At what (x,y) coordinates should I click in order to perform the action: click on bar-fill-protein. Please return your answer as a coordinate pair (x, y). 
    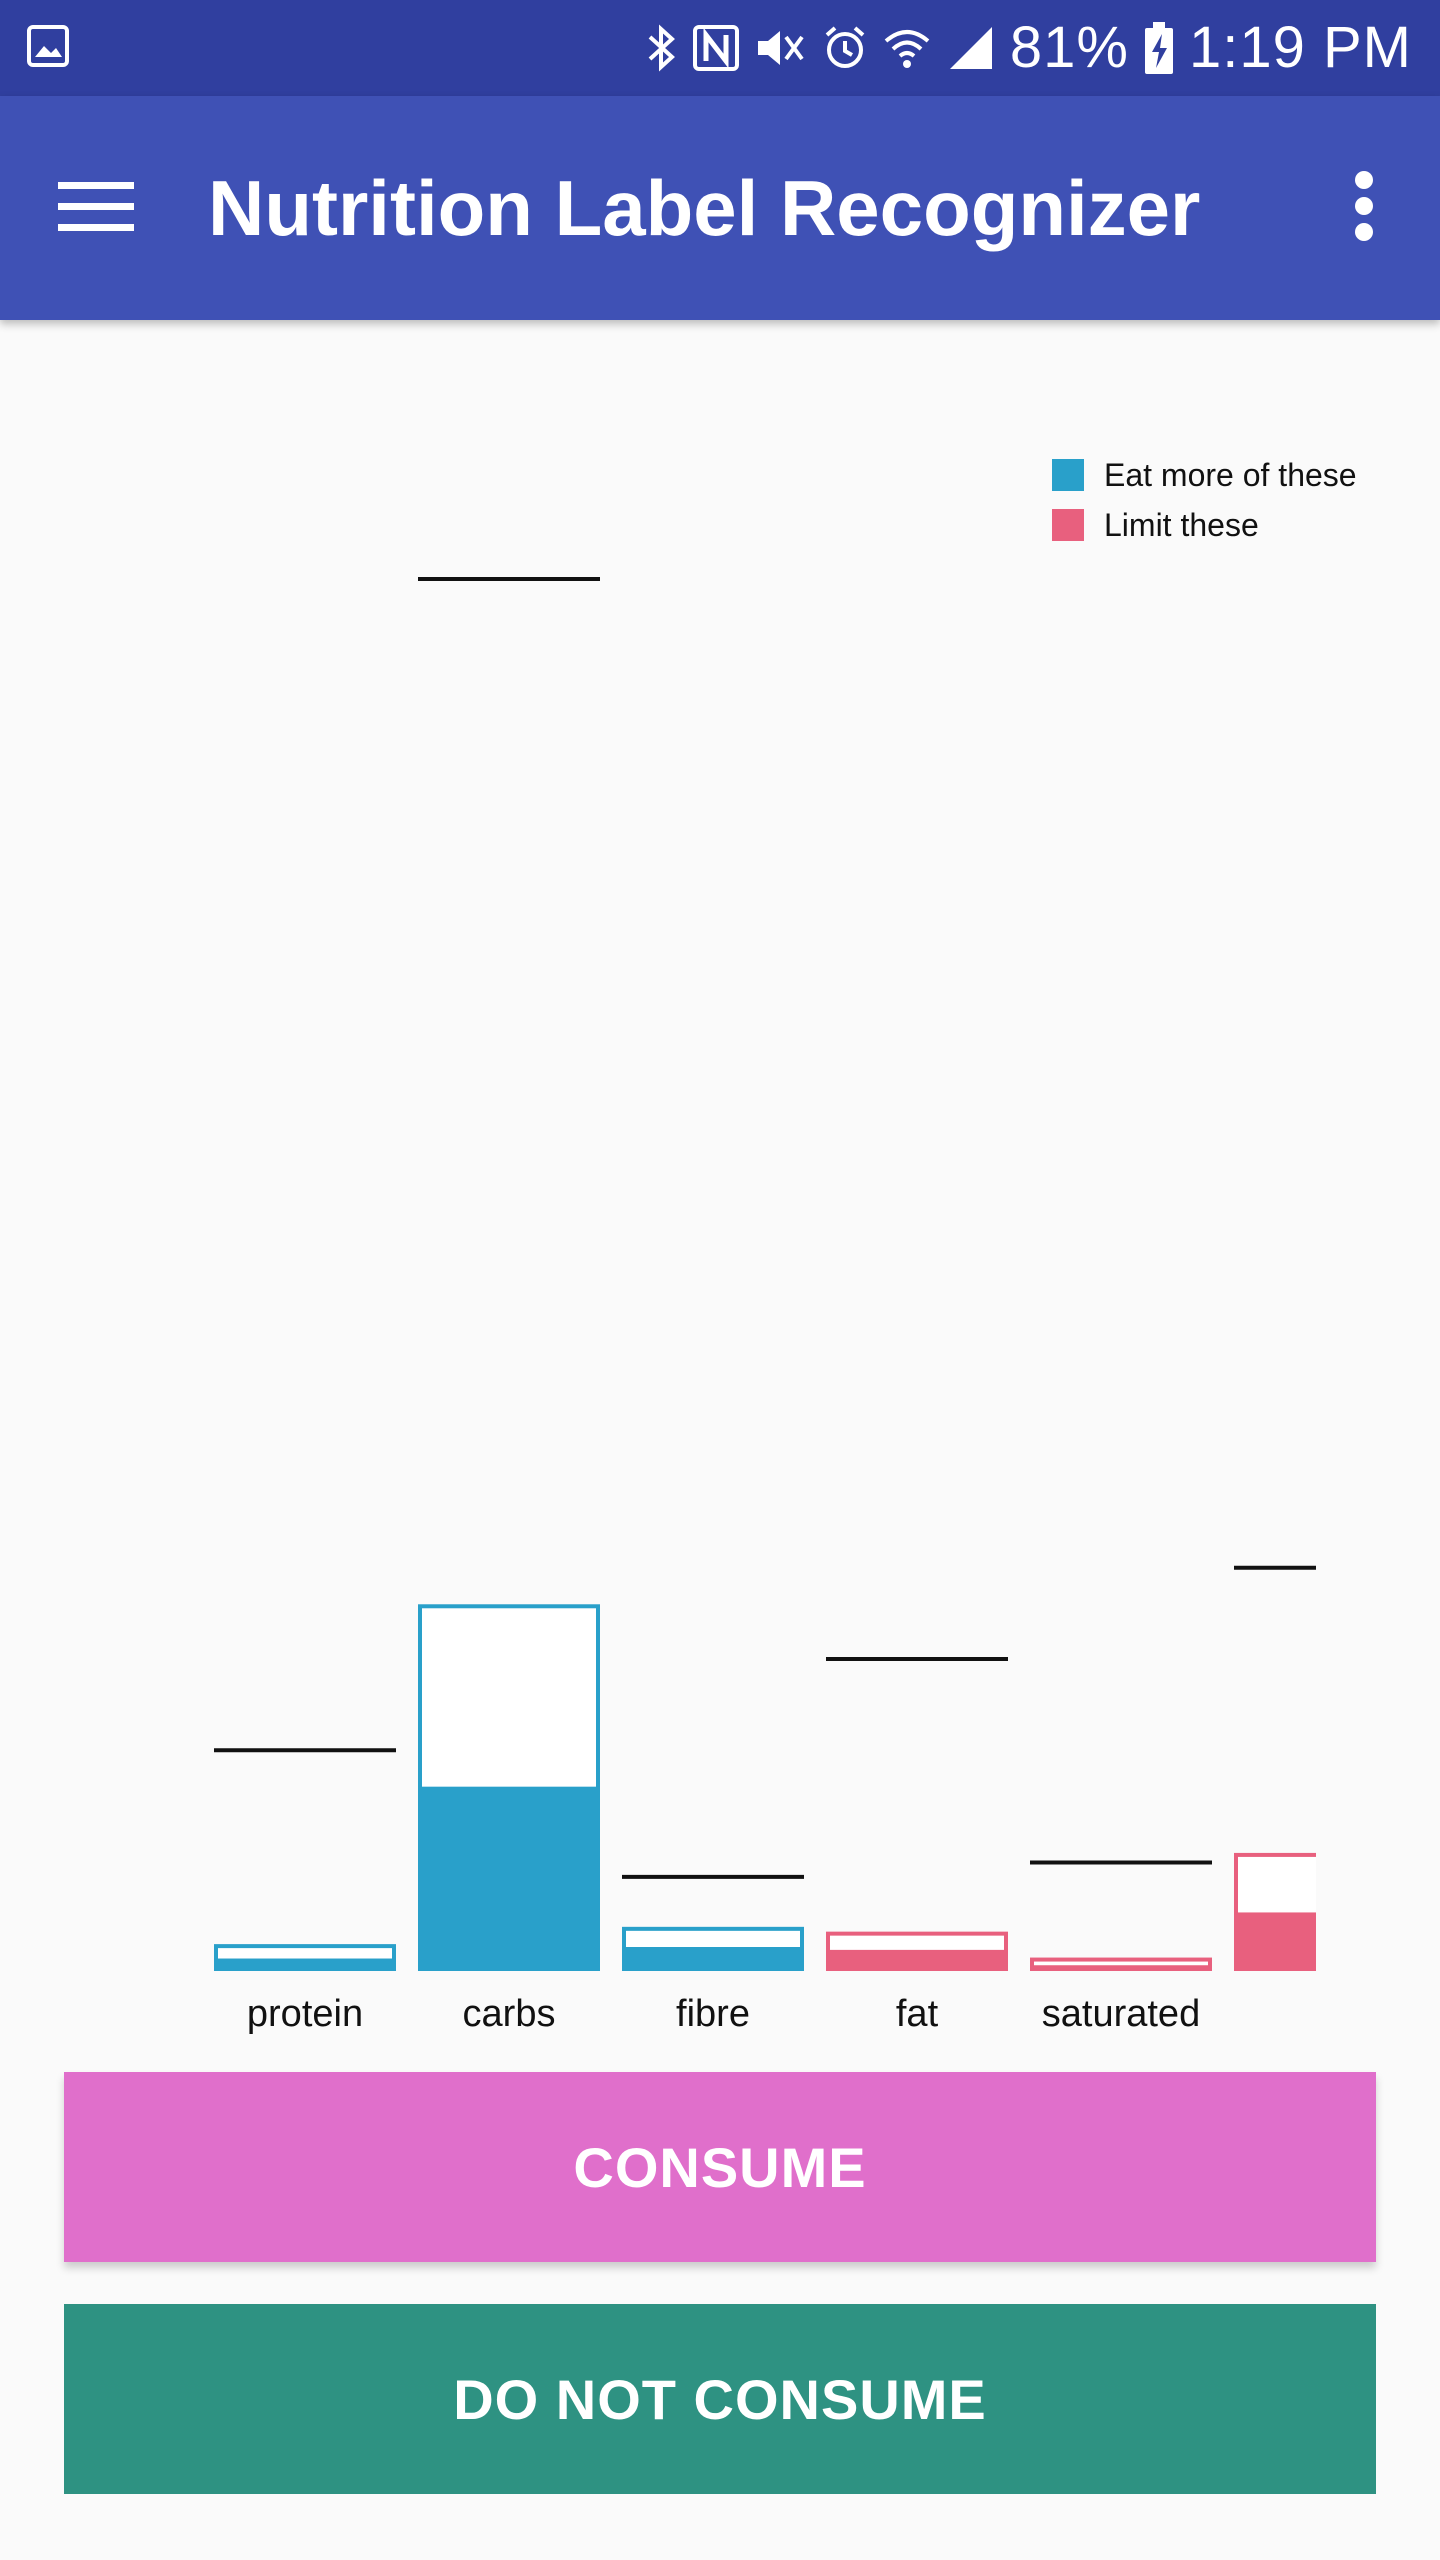
    Looking at the image, I should click on (305, 1964).